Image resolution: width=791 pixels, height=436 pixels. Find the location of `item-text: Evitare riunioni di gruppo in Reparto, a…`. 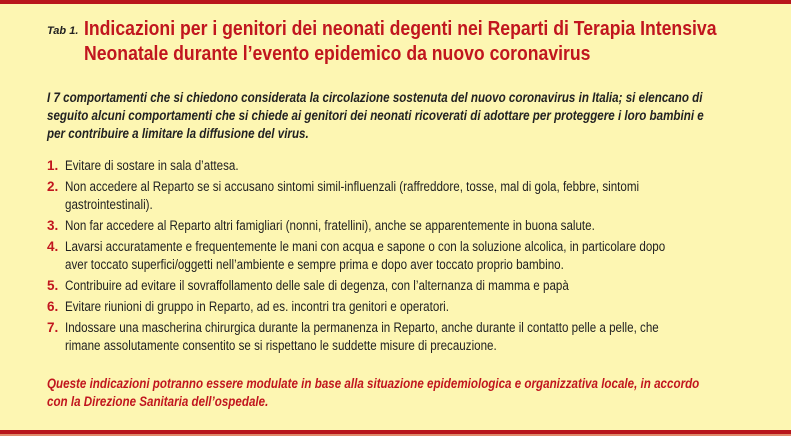

item-text: Evitare riunioni di gruppo in Reparto, a… is located at coordinates (257, 306).